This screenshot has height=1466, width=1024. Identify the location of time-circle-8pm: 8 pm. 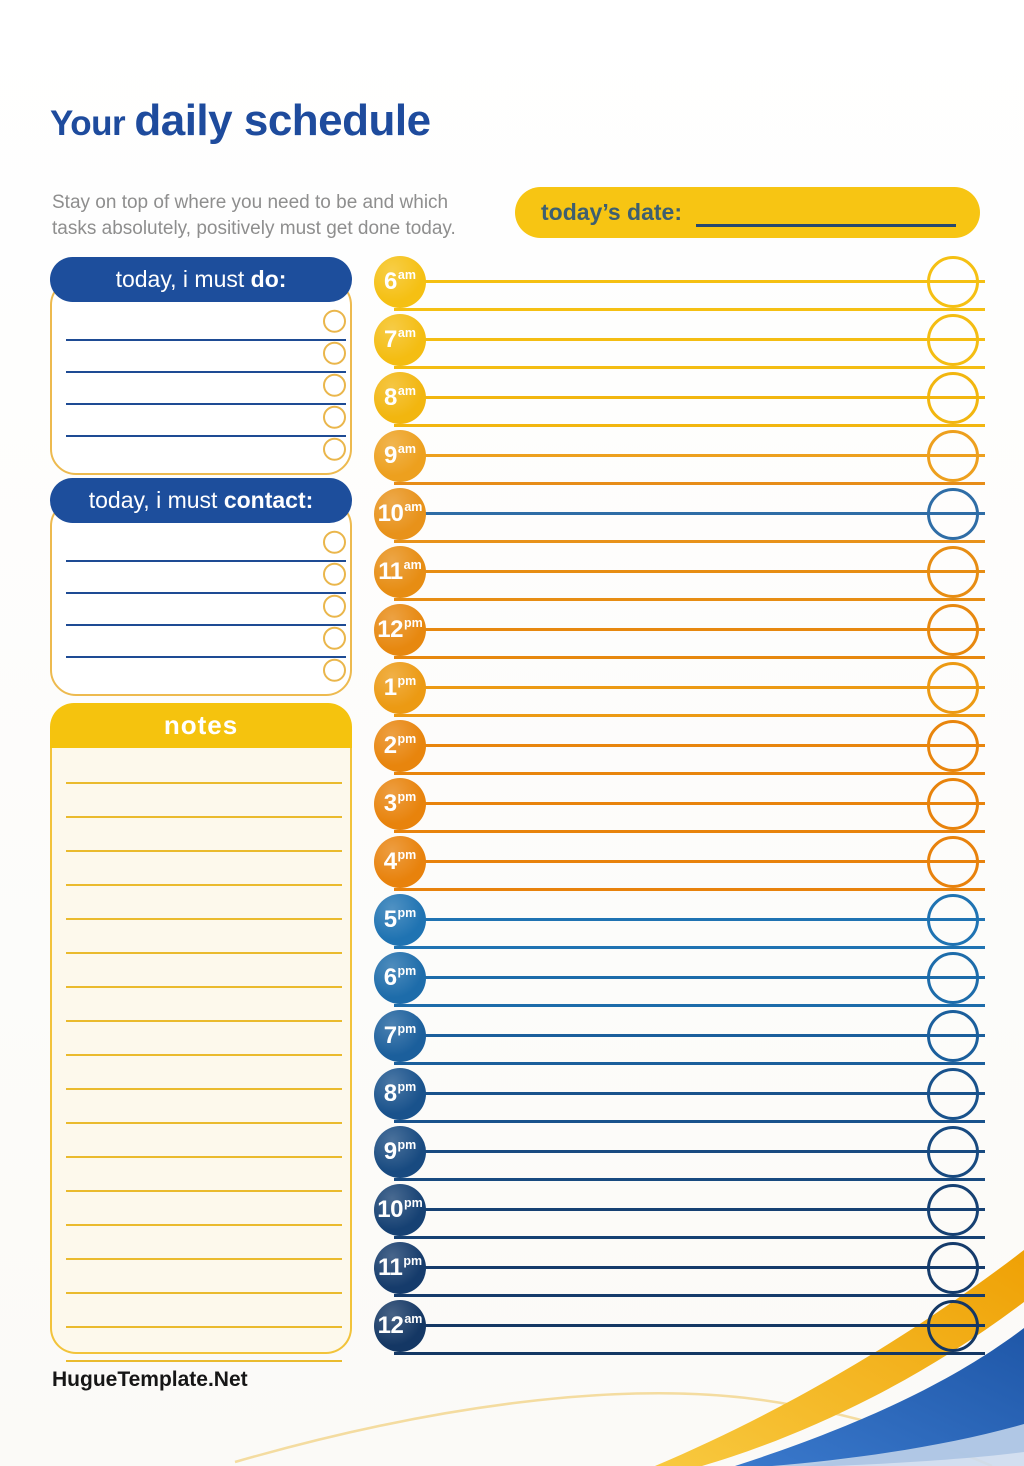
(400, 1094).